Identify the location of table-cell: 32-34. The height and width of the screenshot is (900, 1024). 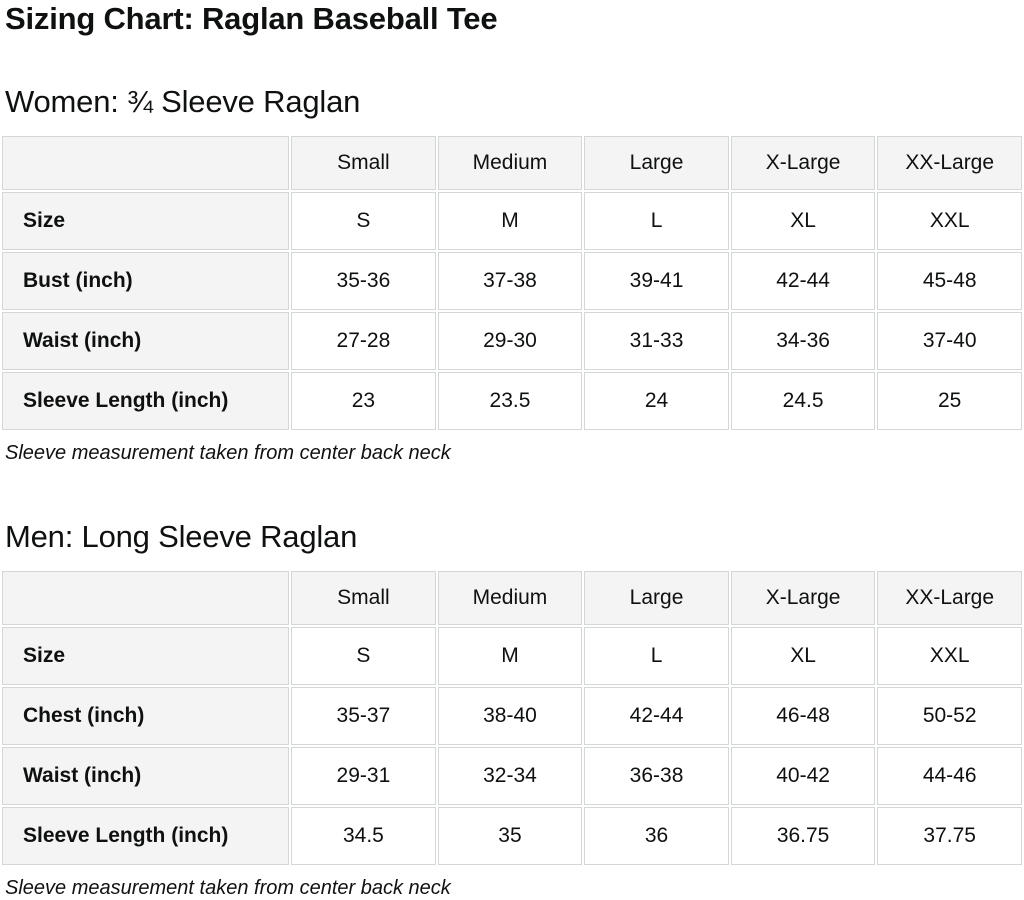
(510, 776).